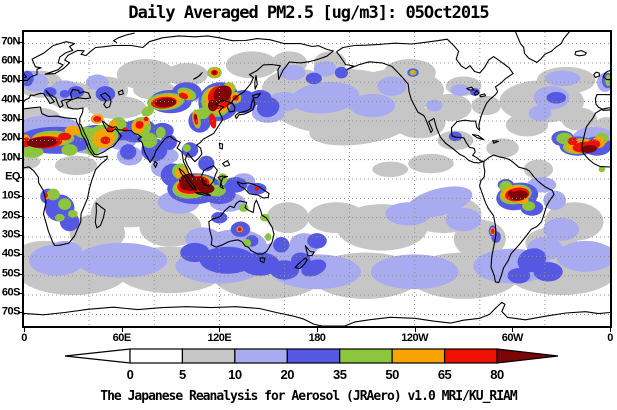 This screenshot has width=617, height=410. What do you see at coordinates (392, 374) in the screenshot?
I see `colorbar-tick-label: 50` at bounding box center [392, 374].